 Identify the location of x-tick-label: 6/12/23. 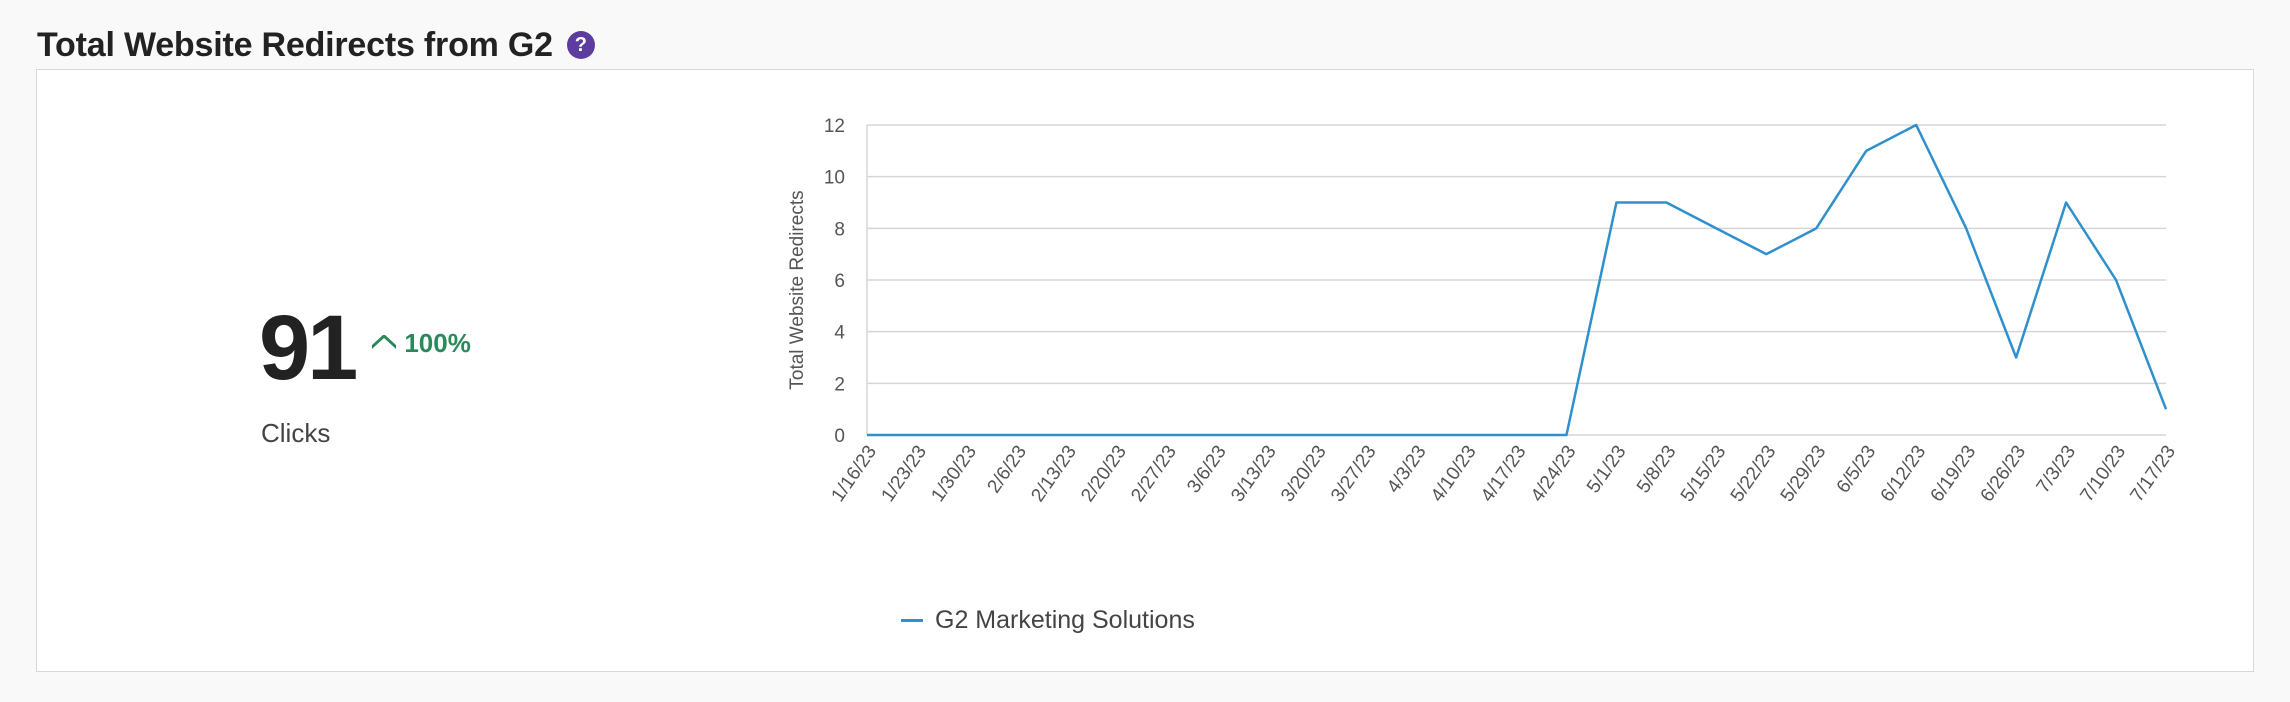
(1904, 474).